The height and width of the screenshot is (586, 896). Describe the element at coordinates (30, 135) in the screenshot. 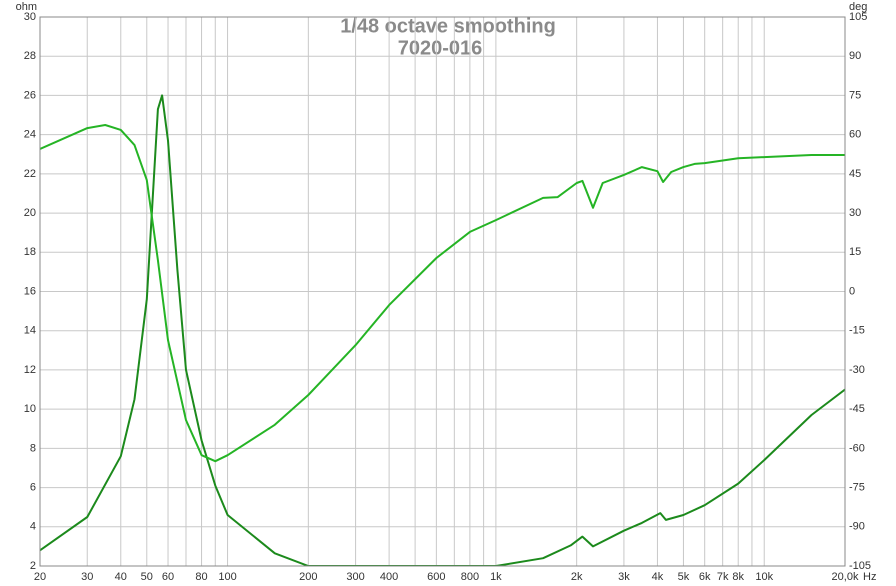

I see `y-tick-label: 24` at that location.